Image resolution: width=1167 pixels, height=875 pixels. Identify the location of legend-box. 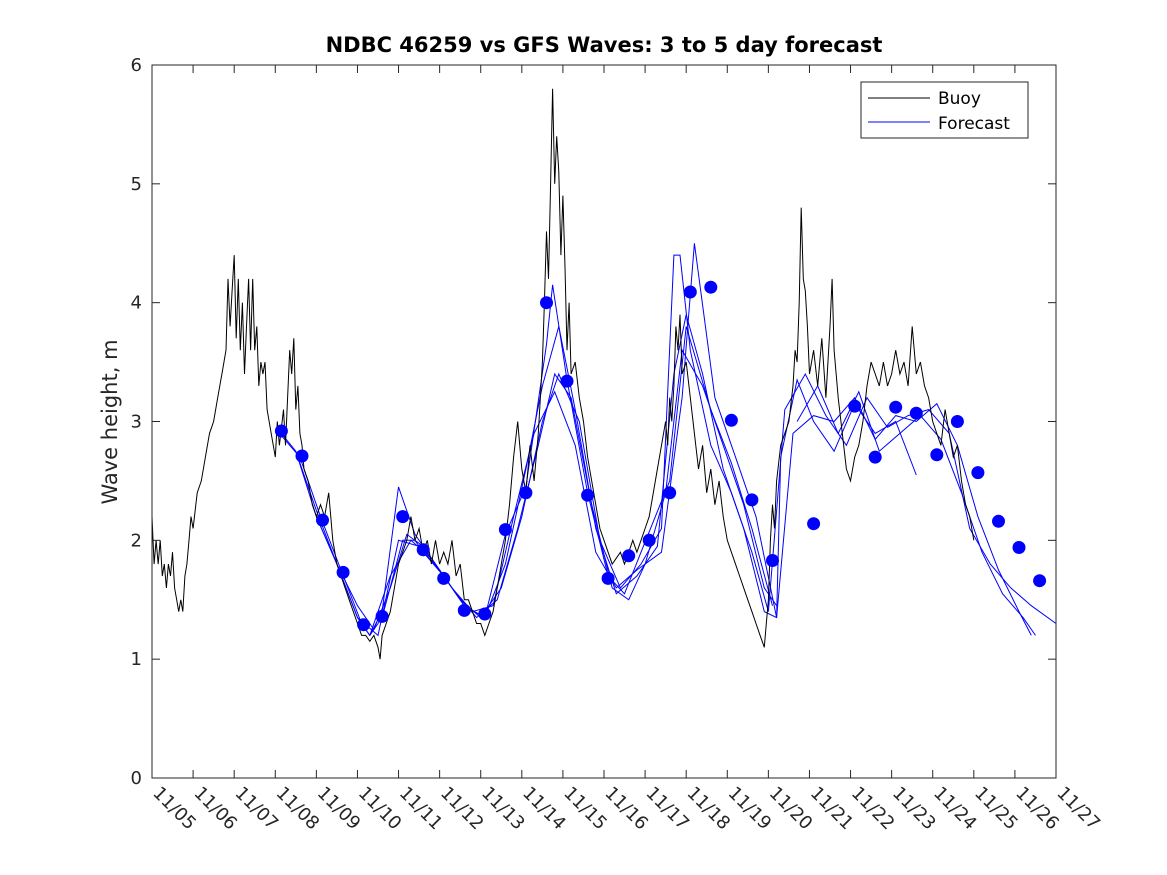
(944, 110).